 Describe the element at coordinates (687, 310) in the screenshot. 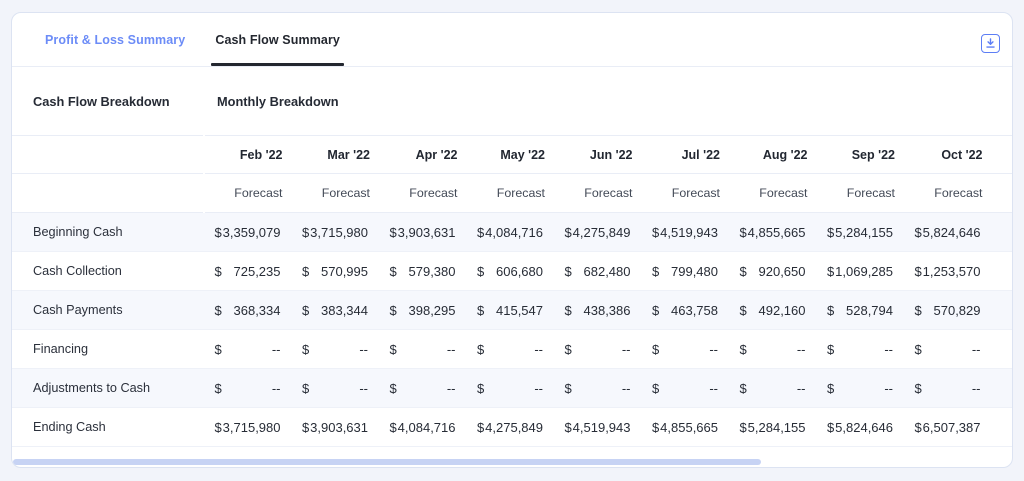

I see `value-cell: $463,758` at that location.